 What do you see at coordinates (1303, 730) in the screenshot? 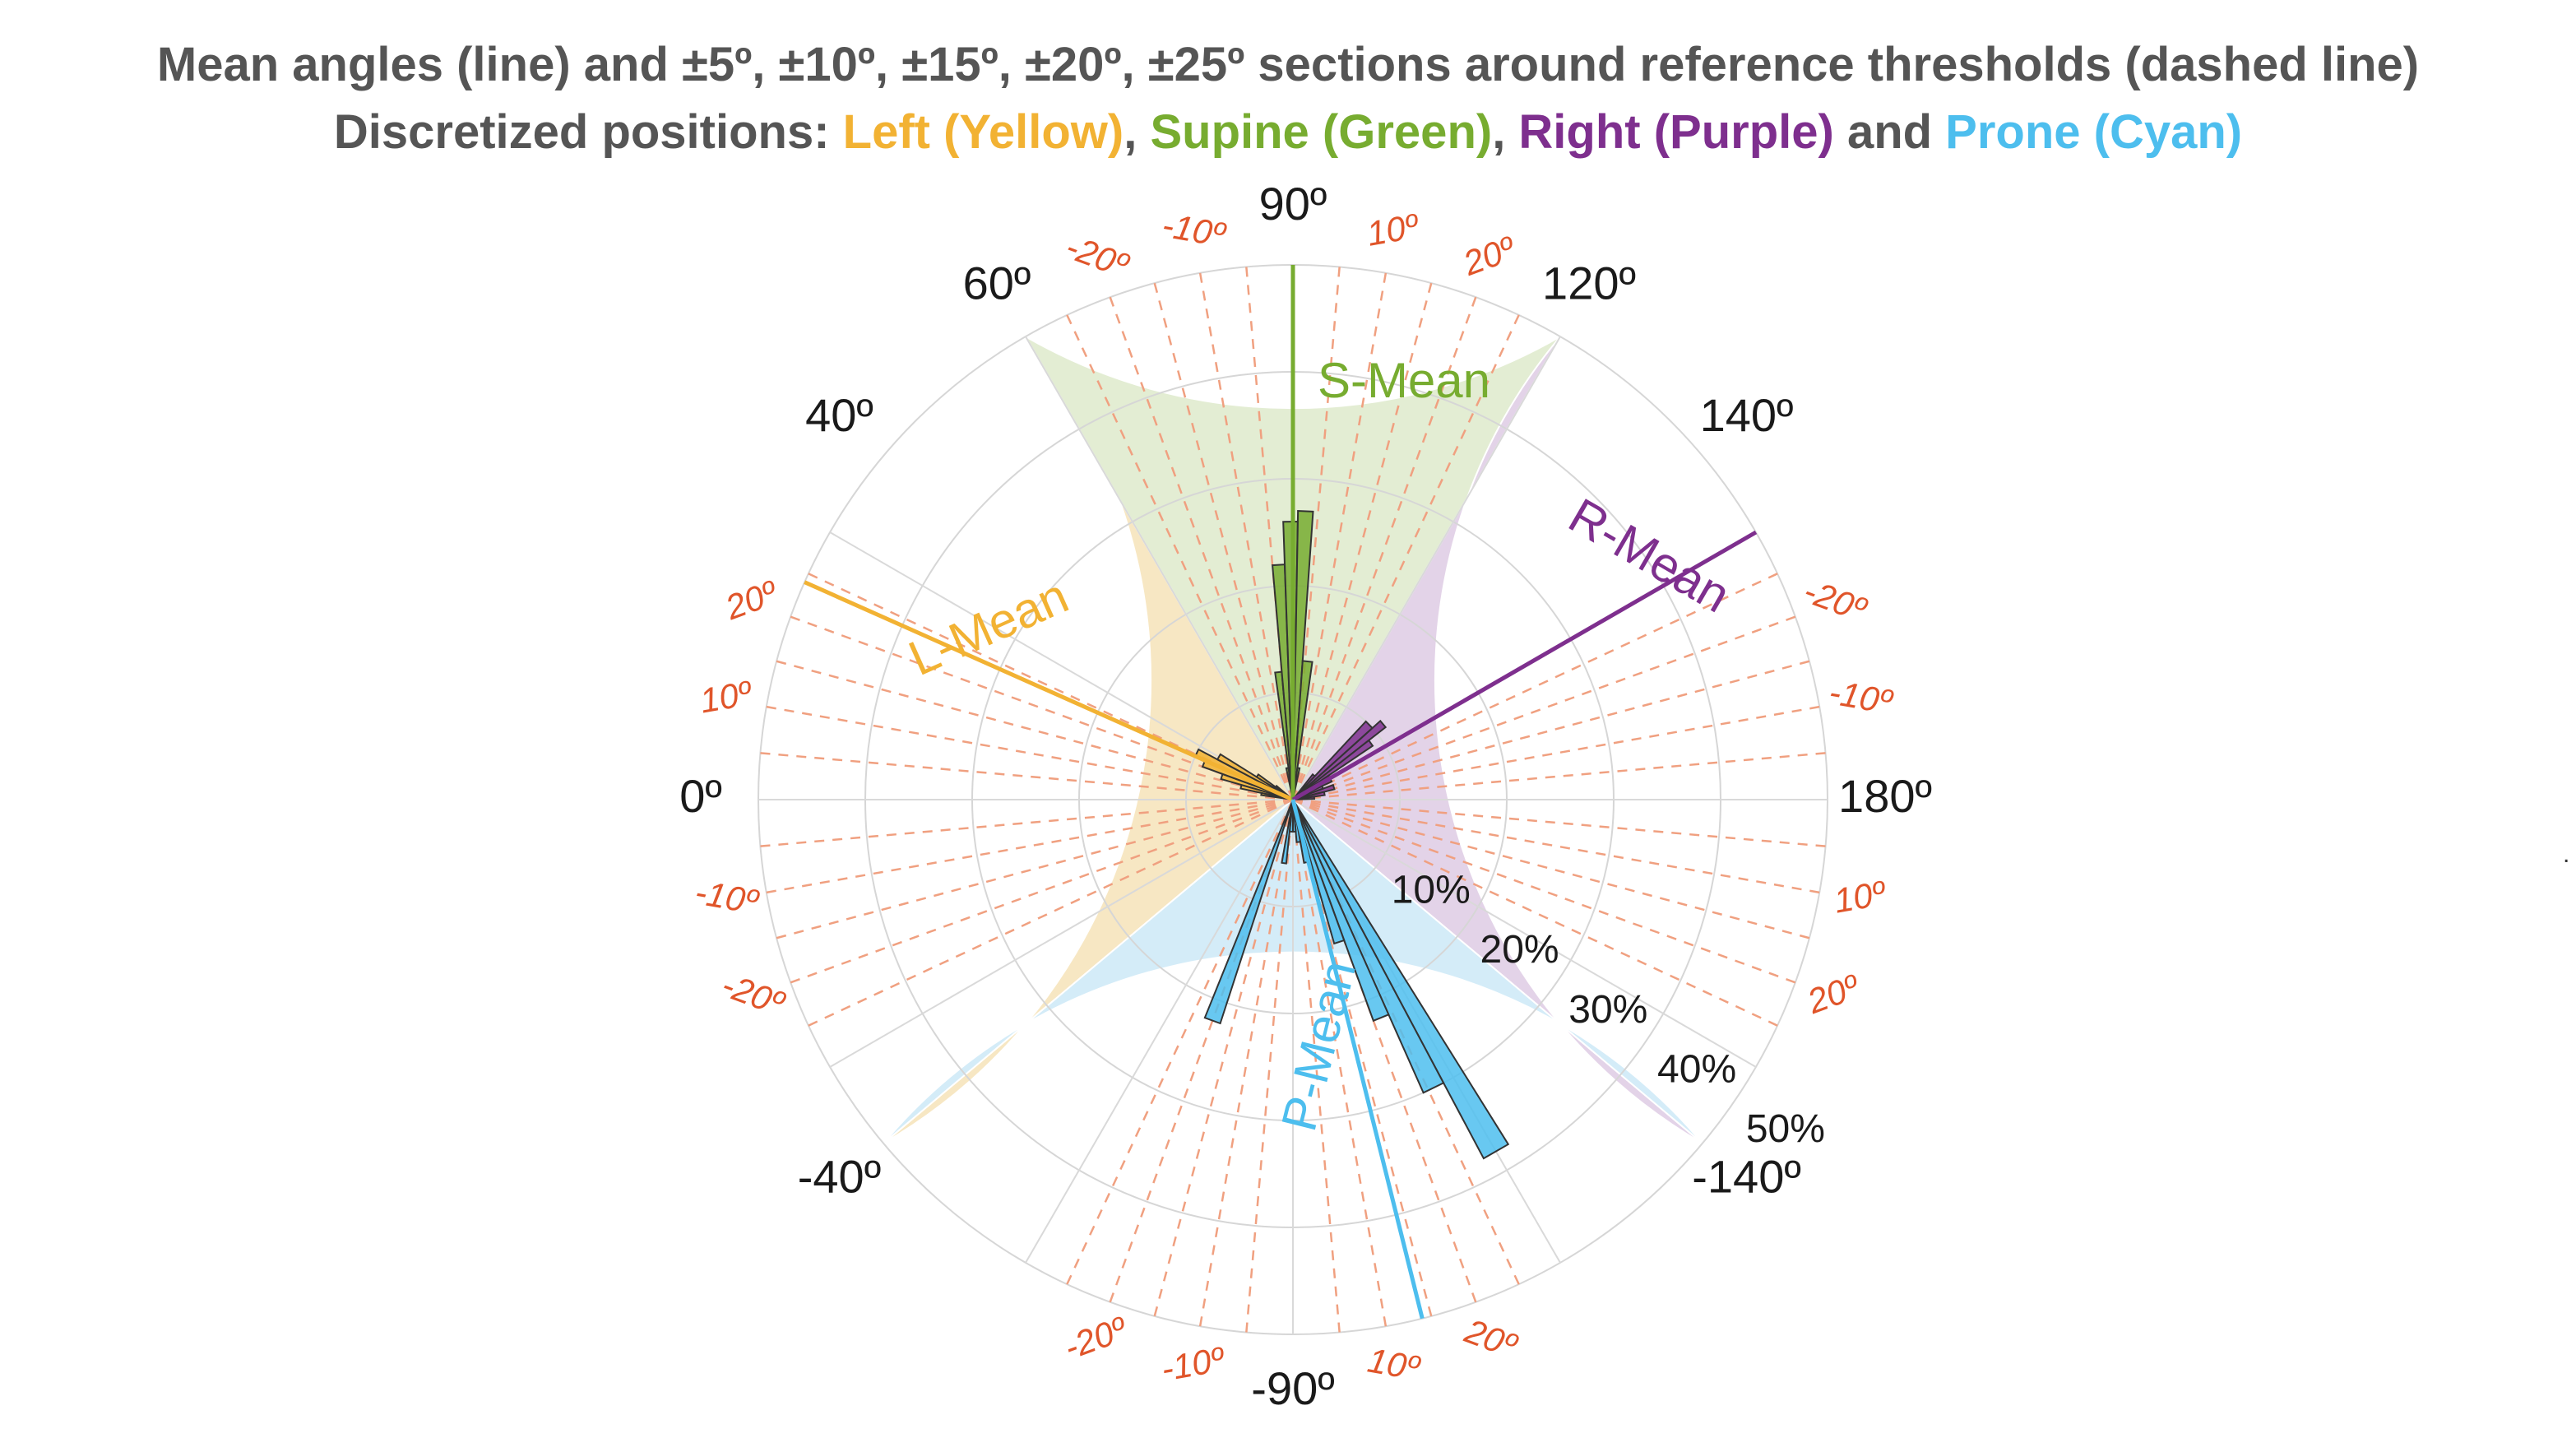
I see `bar-supine` at bounding box center [1303, 730].